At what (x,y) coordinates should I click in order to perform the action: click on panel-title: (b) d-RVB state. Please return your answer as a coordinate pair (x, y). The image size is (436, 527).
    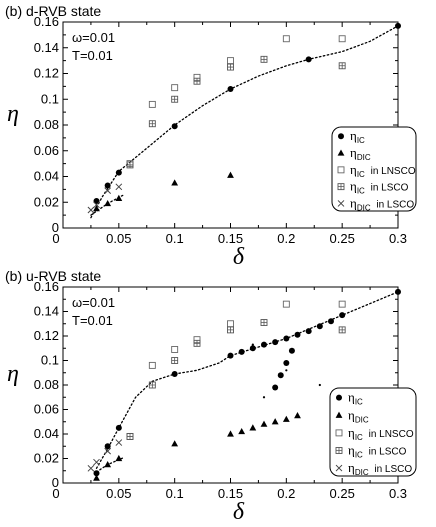
    Looking at the image, I should click on (53, 11).